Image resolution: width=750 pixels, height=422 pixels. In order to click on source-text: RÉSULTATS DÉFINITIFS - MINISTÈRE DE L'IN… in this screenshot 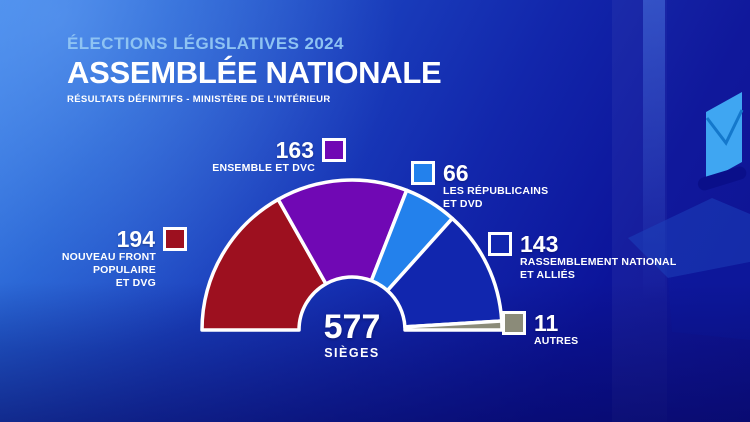, I will do `click(199, 99)`.